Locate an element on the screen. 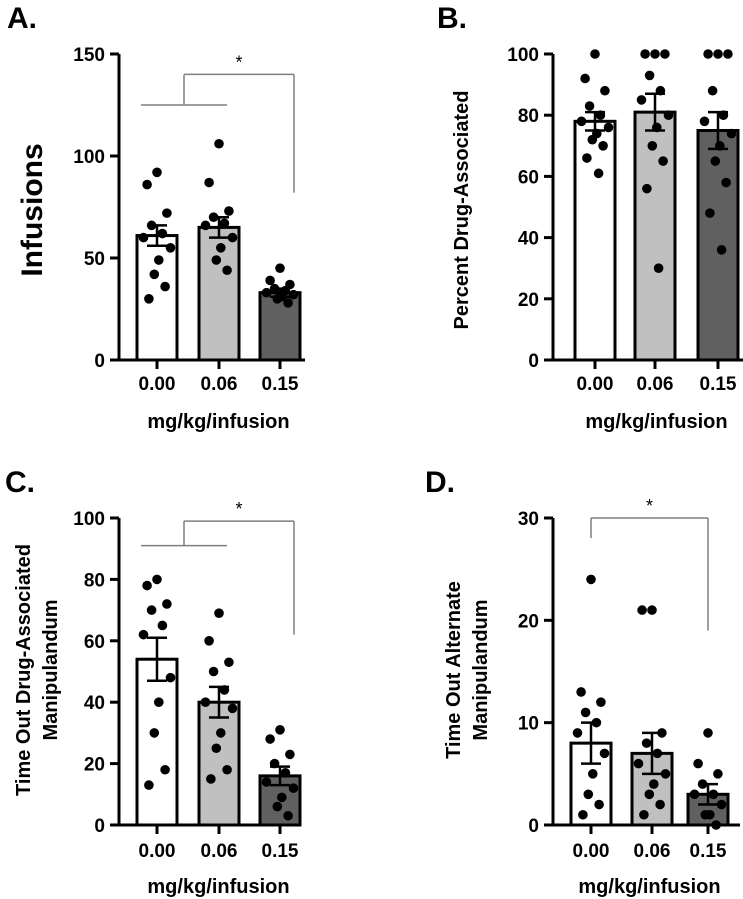 The image size is (743, 899). y-tick-label: 80 is located at coordinates (528, 116).